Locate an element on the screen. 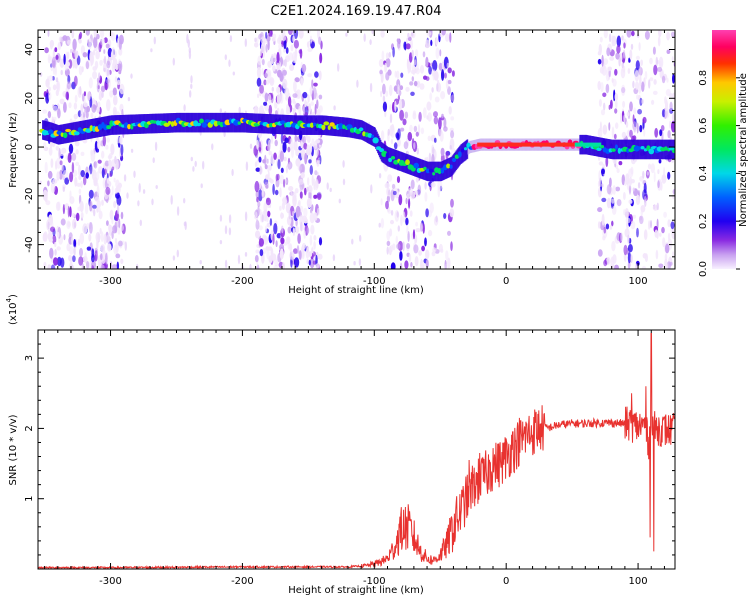 The image size is (750, 604). x-tick-label: 100 is located at coordinates (638, 581).